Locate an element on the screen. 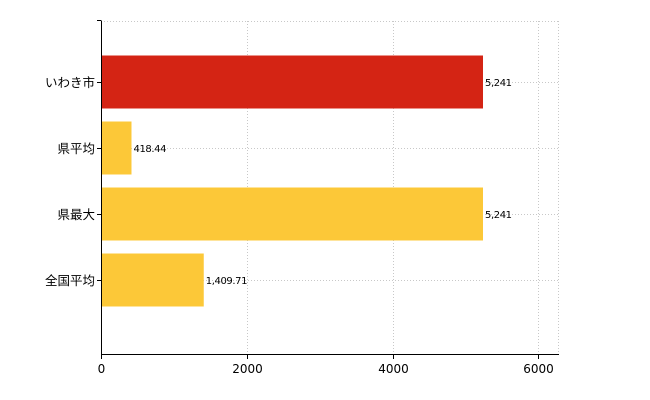 This screenshot has width=650, height=400. x-tick-label: 2000 is located at coordinates (247, 369).